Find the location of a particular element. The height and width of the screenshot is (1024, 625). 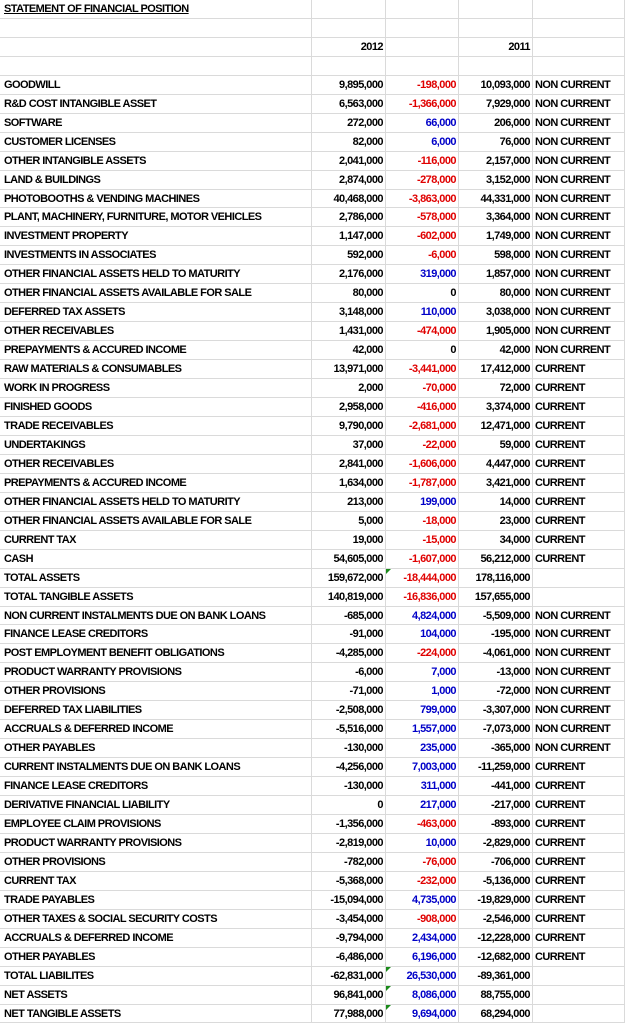

value-2011: 17,412,000 is located at coordinates (496, 370).